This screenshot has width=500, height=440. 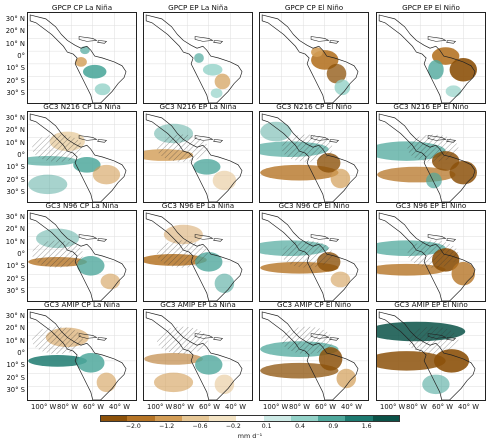 I want to click on colorbar-tick-label: −0.2, so click(x=233, y=426).